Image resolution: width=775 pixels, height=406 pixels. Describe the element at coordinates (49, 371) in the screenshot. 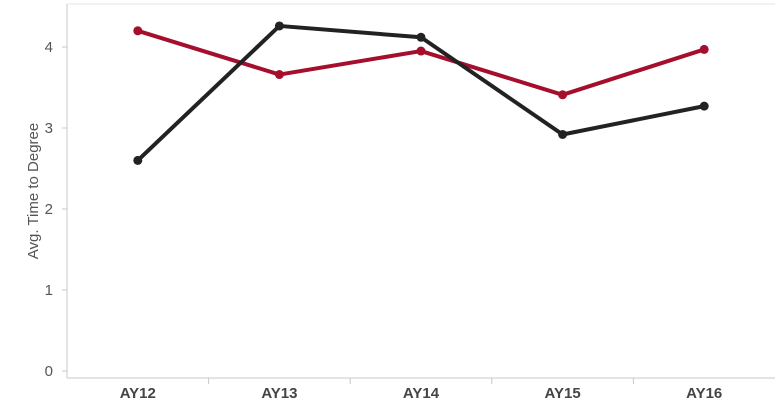

I see `y-tick-label: 0` at that location.